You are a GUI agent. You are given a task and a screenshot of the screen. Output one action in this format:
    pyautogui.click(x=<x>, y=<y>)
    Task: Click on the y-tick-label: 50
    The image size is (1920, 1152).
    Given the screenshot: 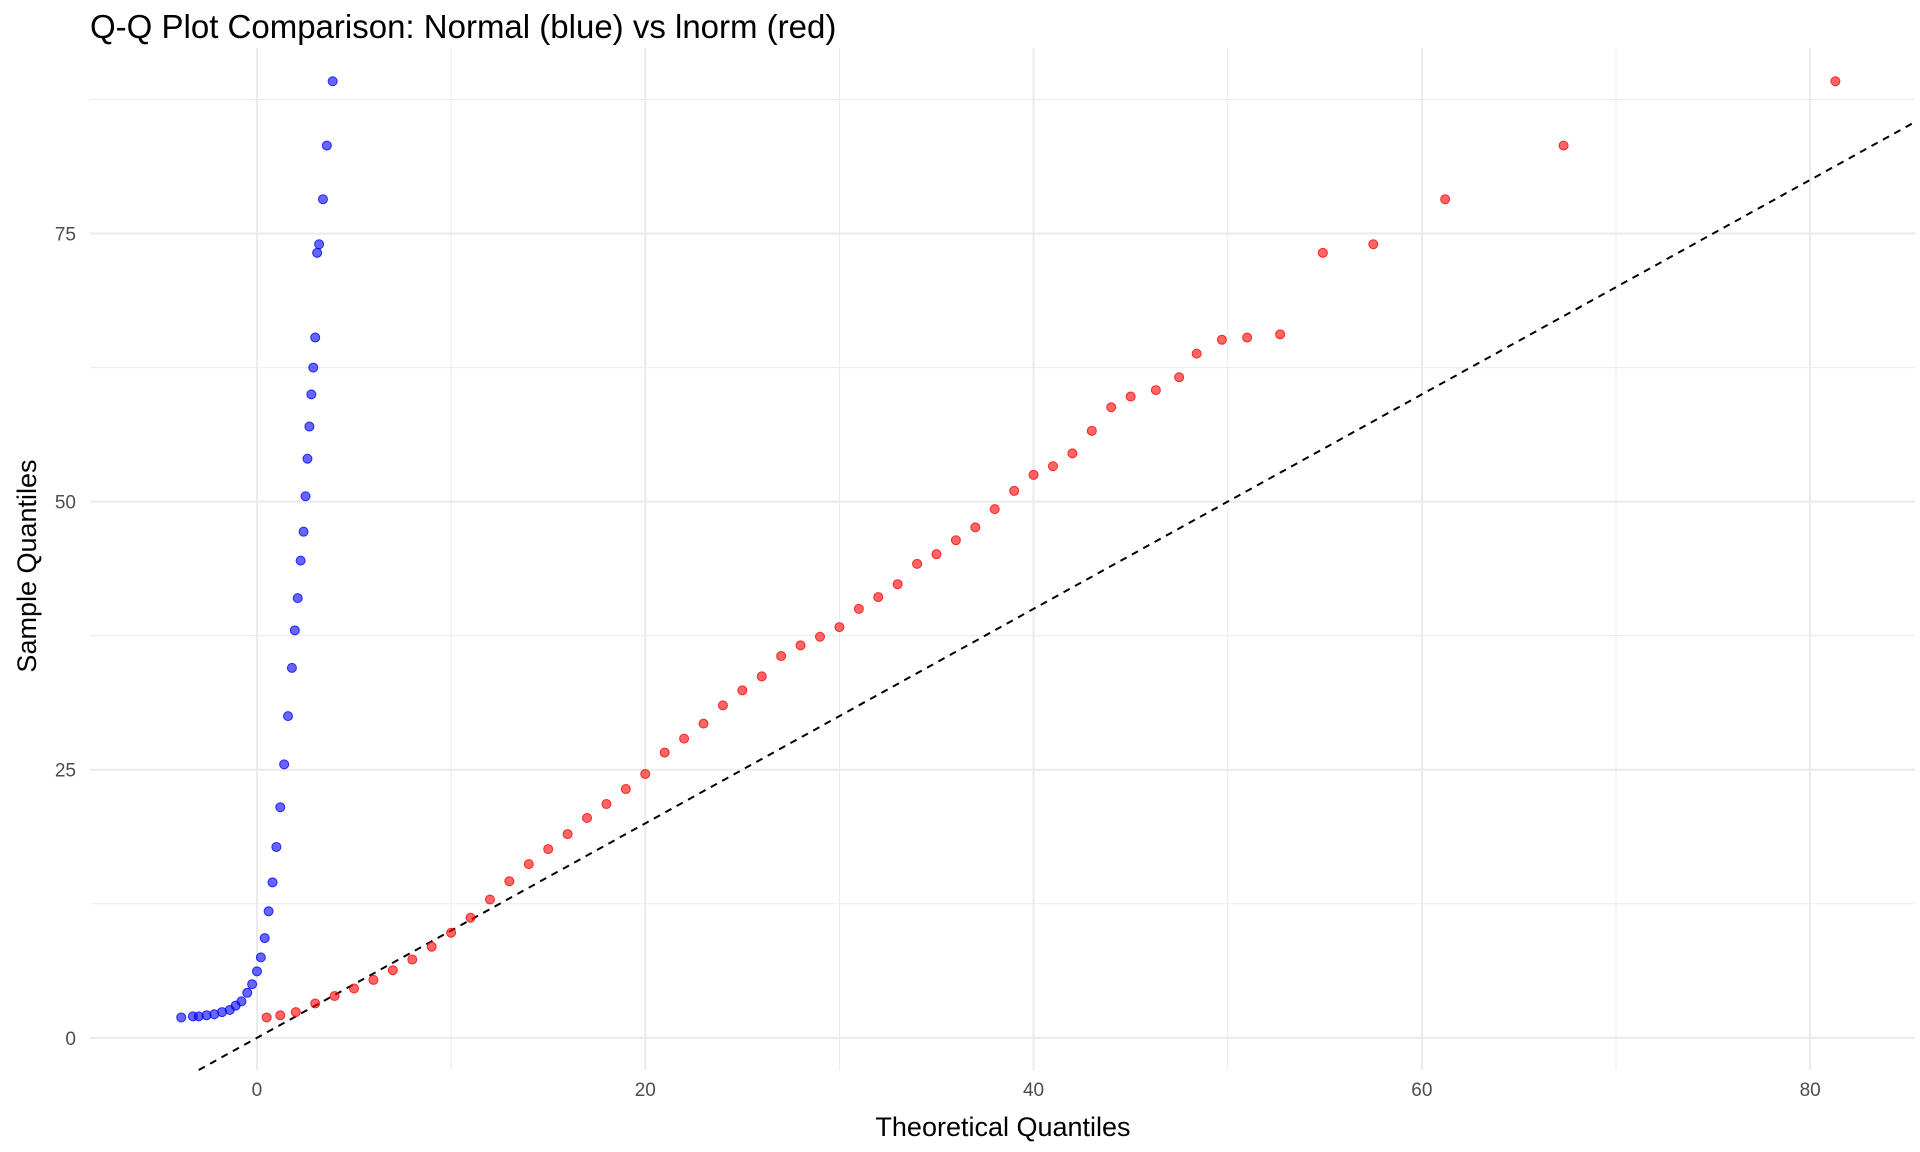 What is the action you would take?
    pyautogui.click(x=65, y=503)
    